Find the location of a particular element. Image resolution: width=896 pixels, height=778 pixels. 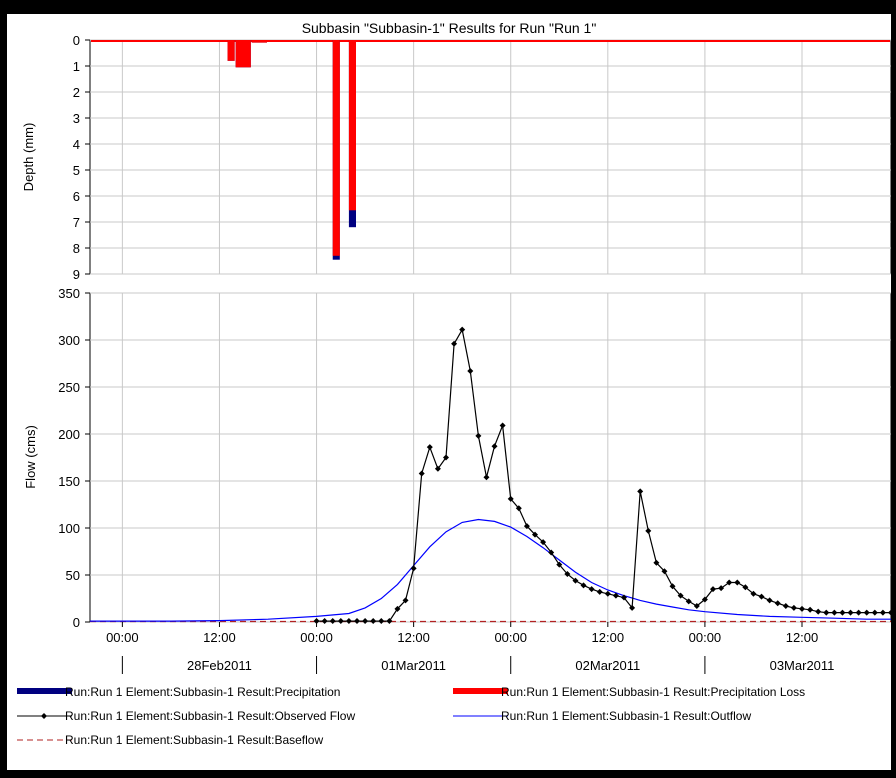

precip-y-tick-label: 6 is located at coordinates (76, 196).